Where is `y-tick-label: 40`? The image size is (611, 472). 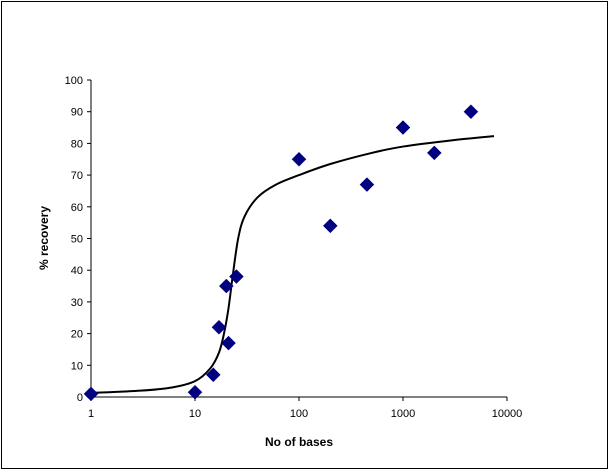
y-tick-label: 40 is located at coordinates (77, 271).